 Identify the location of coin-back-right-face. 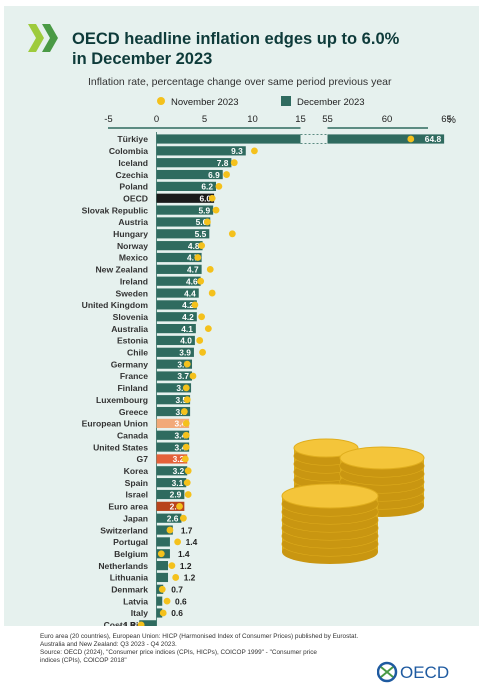
(382, 458).